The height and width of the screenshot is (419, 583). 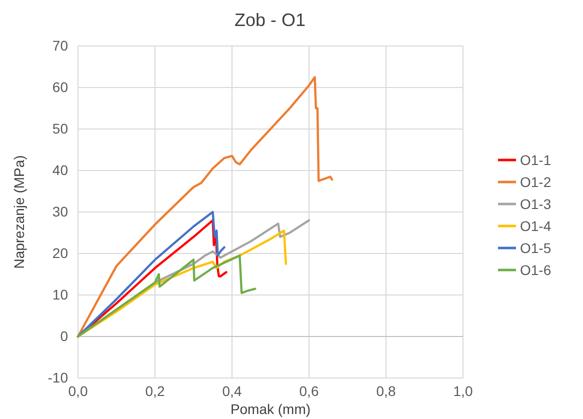 What do you see at coordinates (166, 296) in the screenshot?
I see `line-series` at bounding box center [166, 296].